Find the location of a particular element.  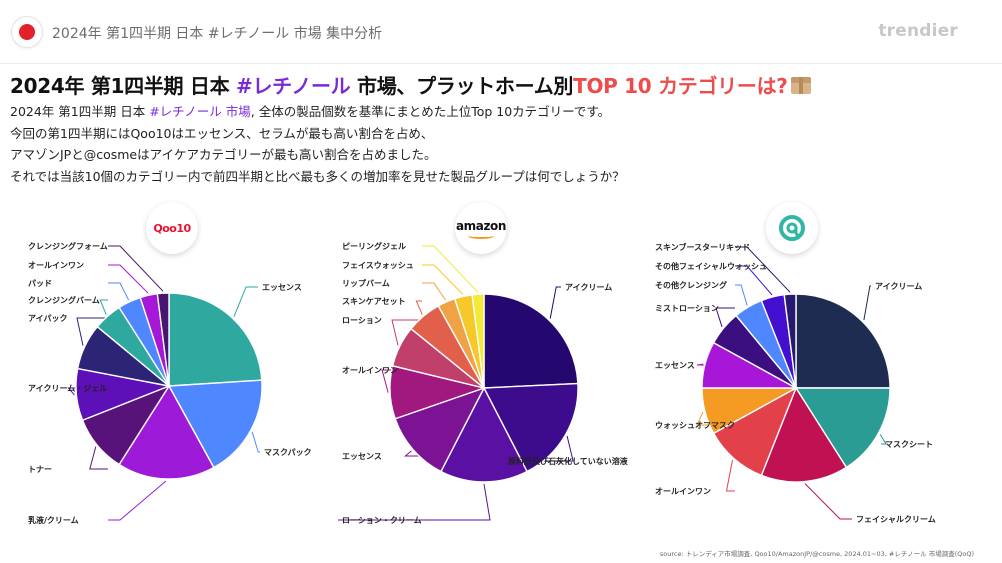

pie-2-label-2: 原料肝及び石灰化していない溶液 is located at coordinates (568, 461).